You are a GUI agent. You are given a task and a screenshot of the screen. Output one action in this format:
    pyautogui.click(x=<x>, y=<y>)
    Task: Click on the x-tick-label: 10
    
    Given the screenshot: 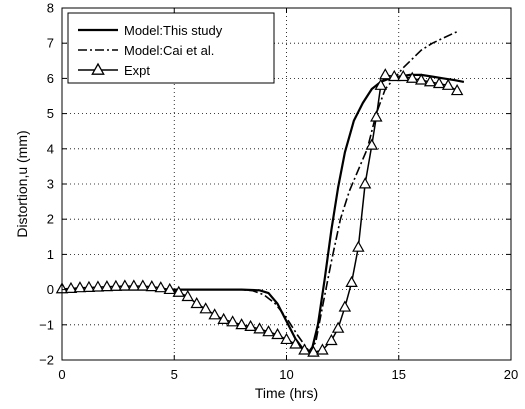 What is the action you would take?
    pyautogui.click(x=286, y=374)
    